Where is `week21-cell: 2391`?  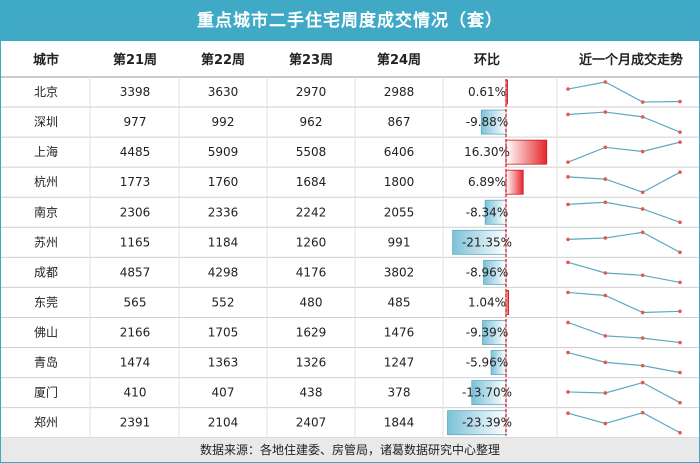
week21-cell: 2391 is located at coordinates (135, 423).